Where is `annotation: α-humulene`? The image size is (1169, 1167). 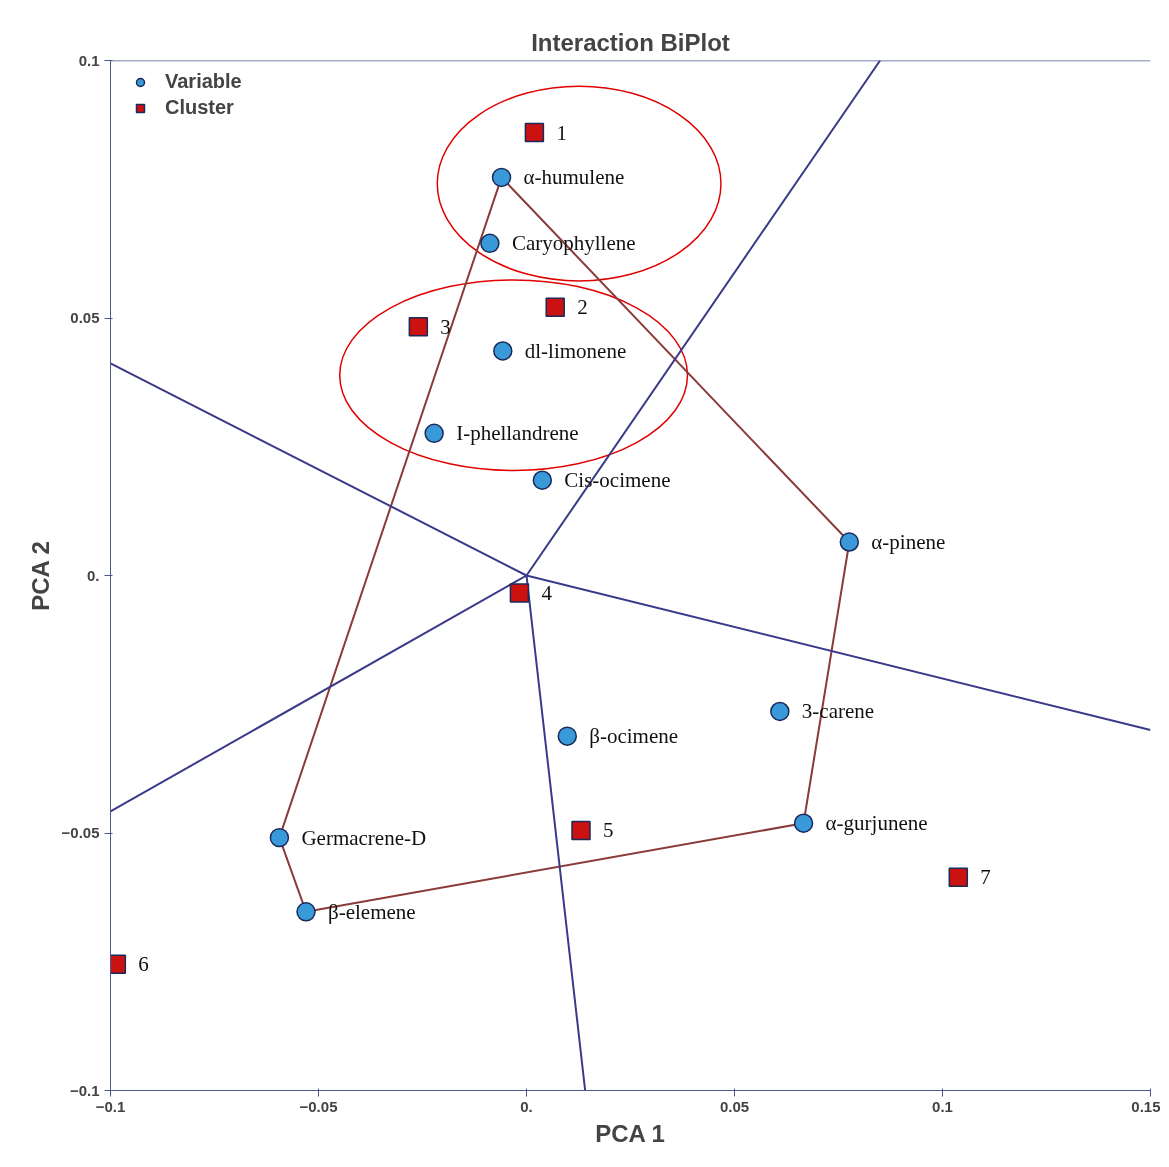
annotation: α-humulene is located at coordinates (574, 177).